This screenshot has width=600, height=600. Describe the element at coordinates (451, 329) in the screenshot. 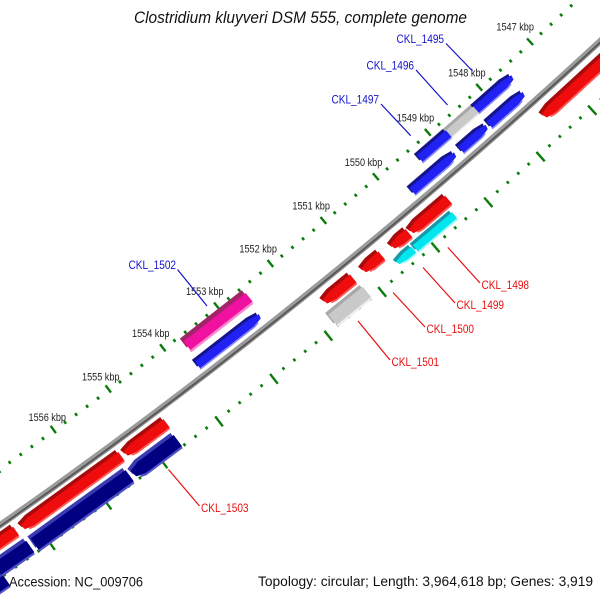

I see `svg-text: CKL_1500` at that location.